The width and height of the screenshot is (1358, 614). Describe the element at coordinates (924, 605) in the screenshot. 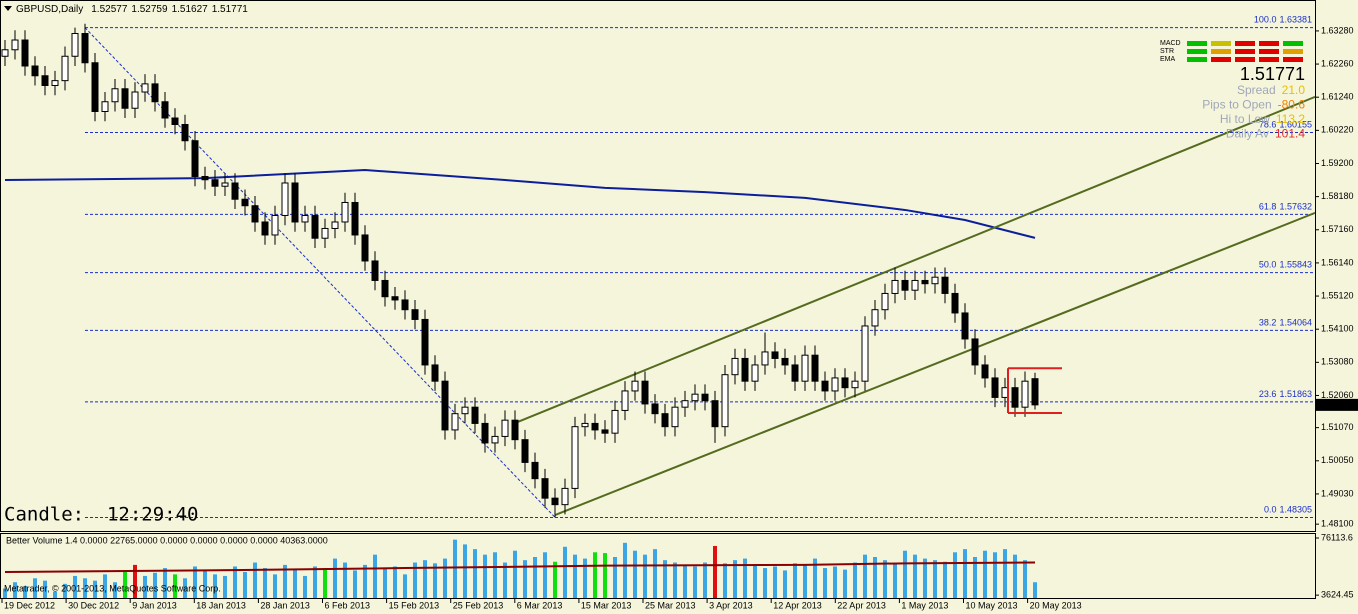

I see `x-tick-label: 1 May 2013` at that location.